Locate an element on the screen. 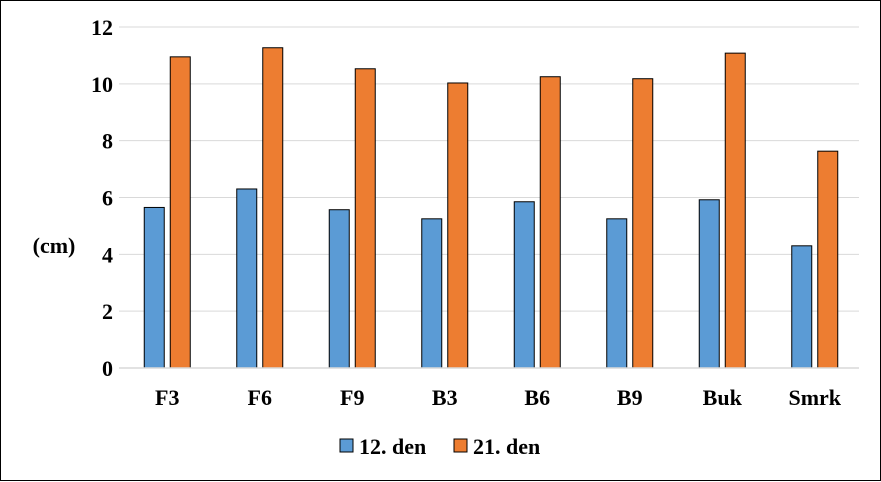  x-tick-label: F3 is located at coordinates (167, 397).